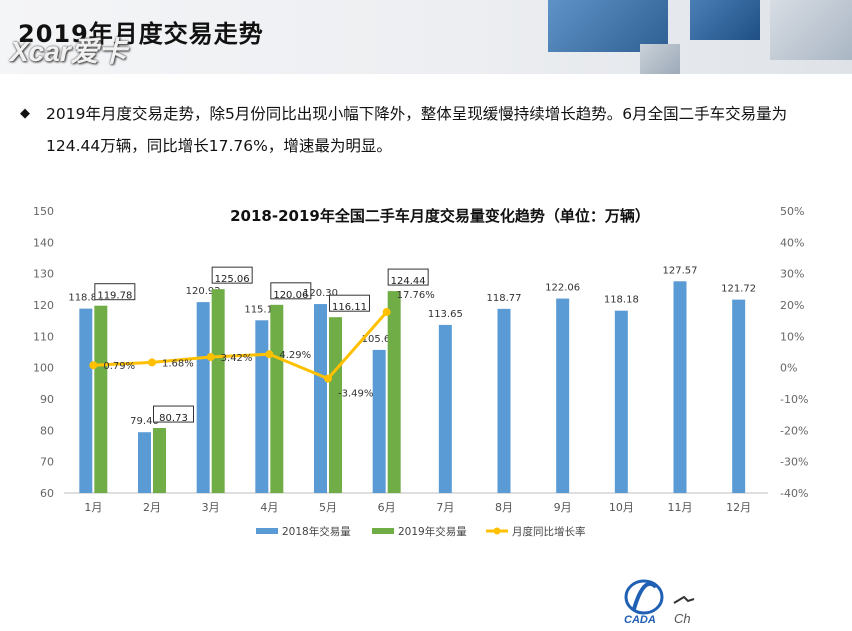 This screenshot has width=852, height=631. Describe the element at coordinates (152, 507) in the screenshot. I see `x-tick-label: 2月` at that location.